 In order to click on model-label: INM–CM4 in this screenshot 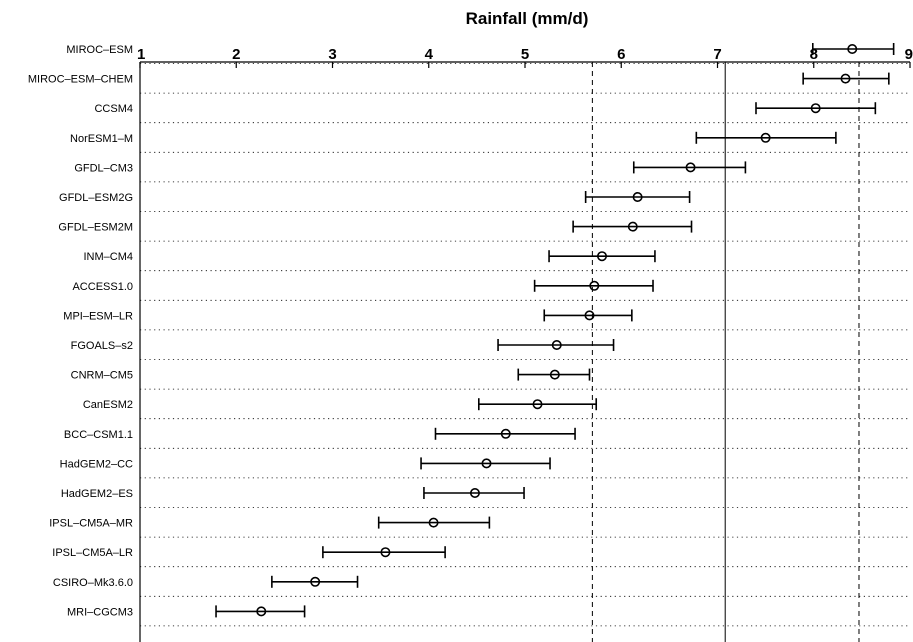, I will do `click(108, 257)`.